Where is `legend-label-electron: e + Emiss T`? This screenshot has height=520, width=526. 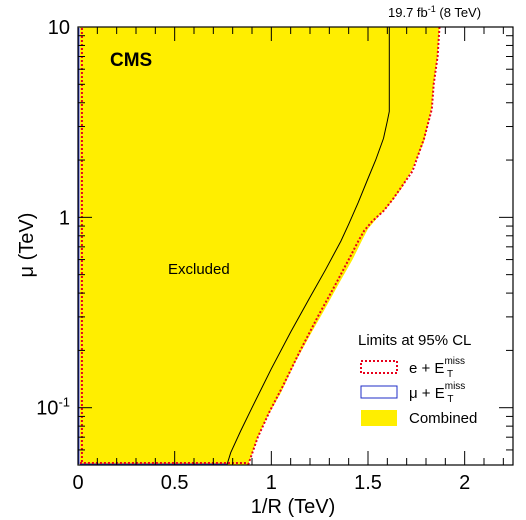
legend-label-electron: e + Emiss T is located at coordinates (437, 368).